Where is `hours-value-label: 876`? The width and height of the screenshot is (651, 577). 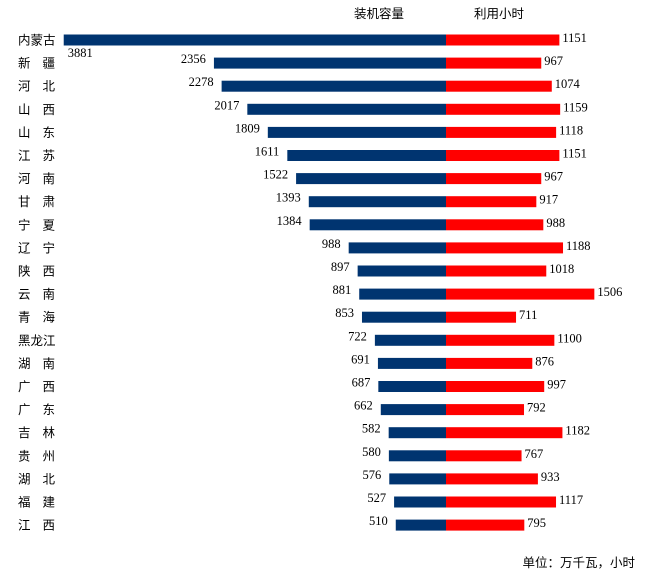
hours-value-label: 876 is located at coordinates (544, 361).